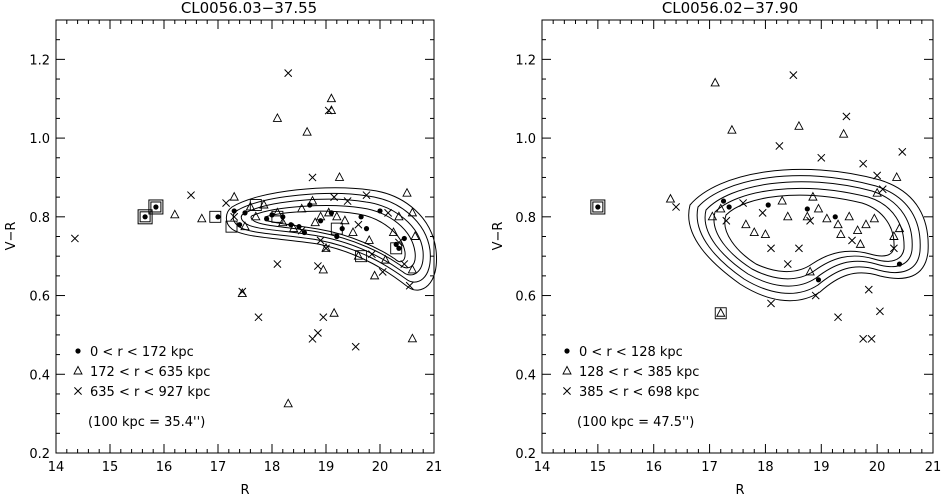 This screenshot has height=498, width=946. I want to click on y-tick-label: 1.0, so click(525, 139).